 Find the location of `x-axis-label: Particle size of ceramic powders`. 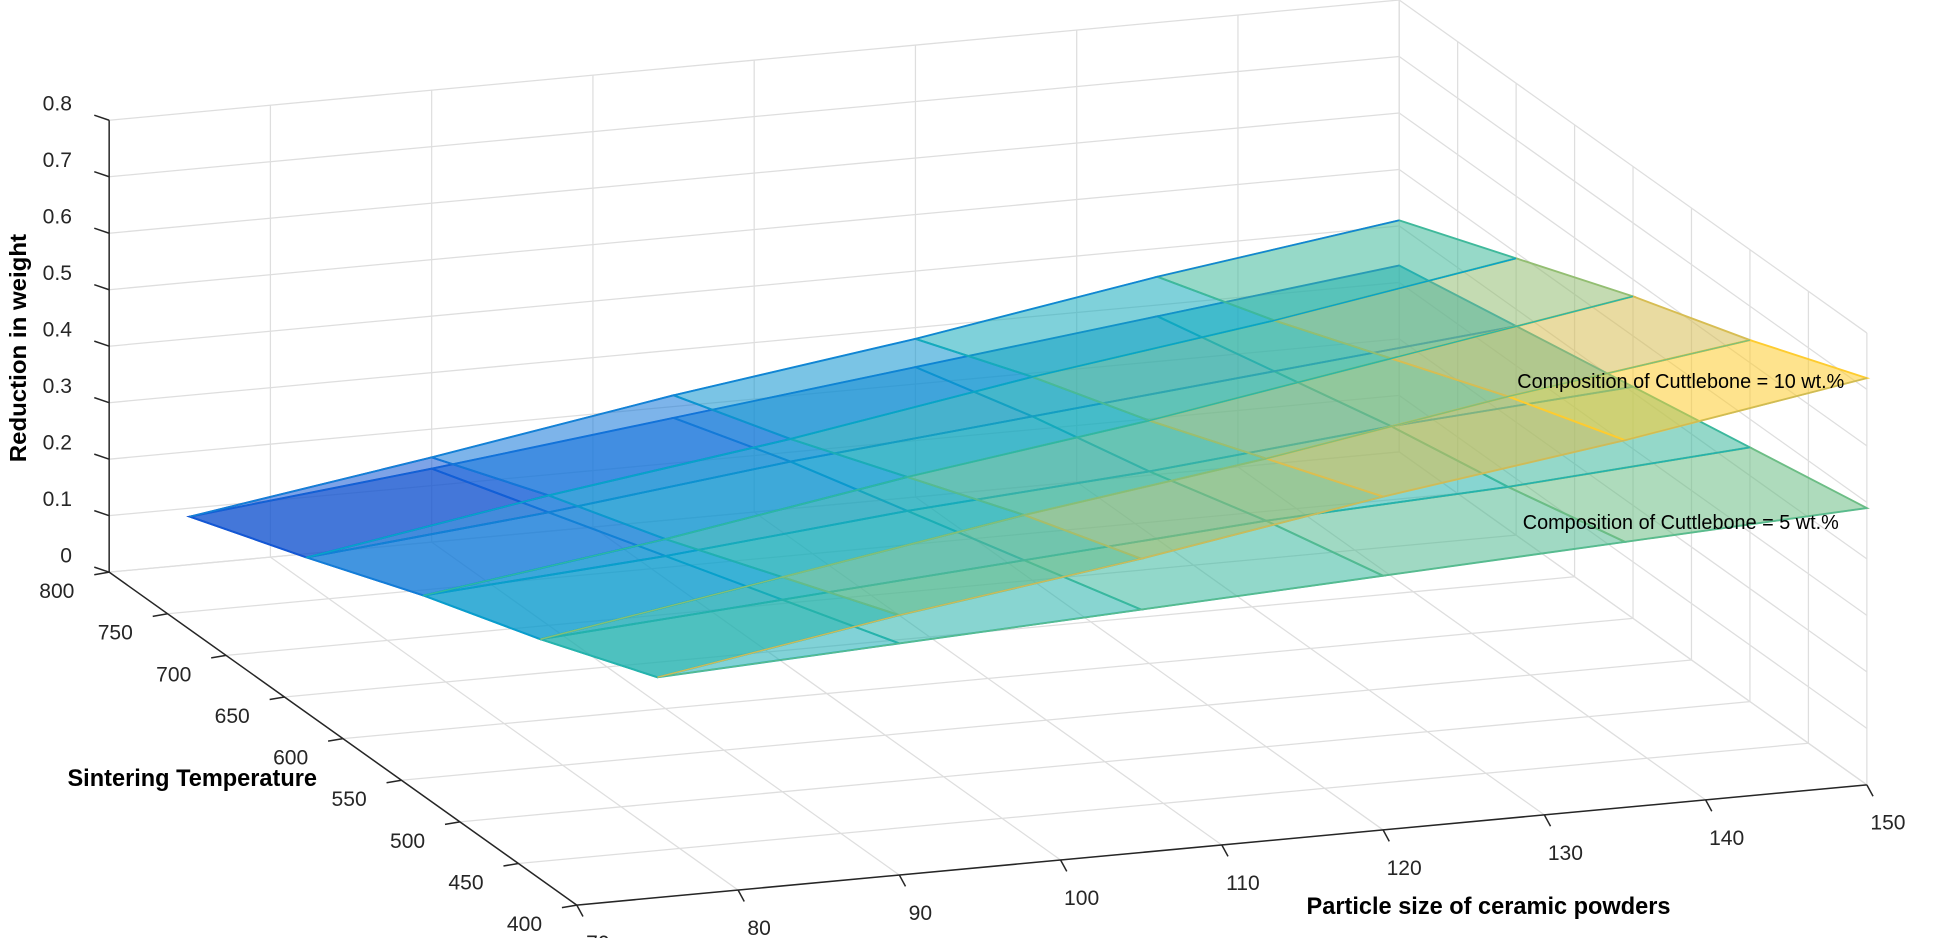

x-axis-label: Particle size of ceramic powders is located at coordinates (1489, 906).